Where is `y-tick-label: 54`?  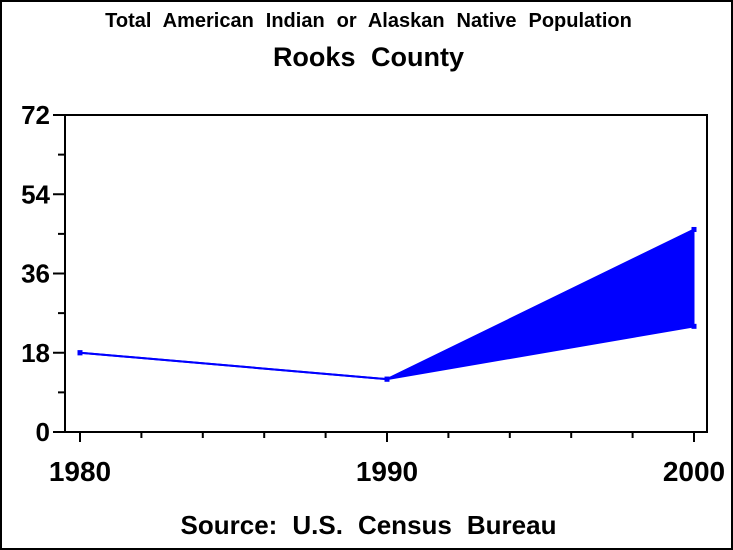
y-tick-label: 54 is located at coordinates (35, 194).